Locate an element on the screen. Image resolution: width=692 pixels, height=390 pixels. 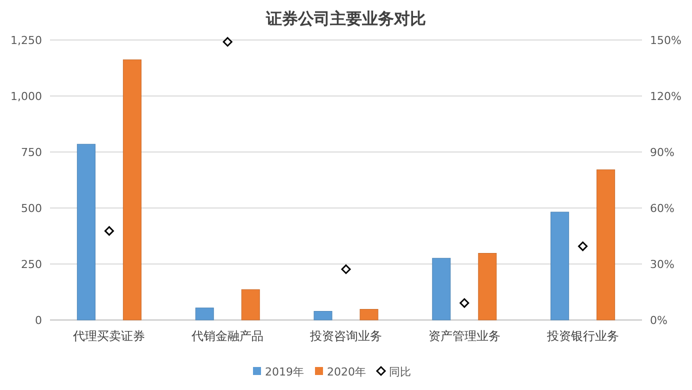
y-tick-label: 250 is located at coordinates (31, 264).